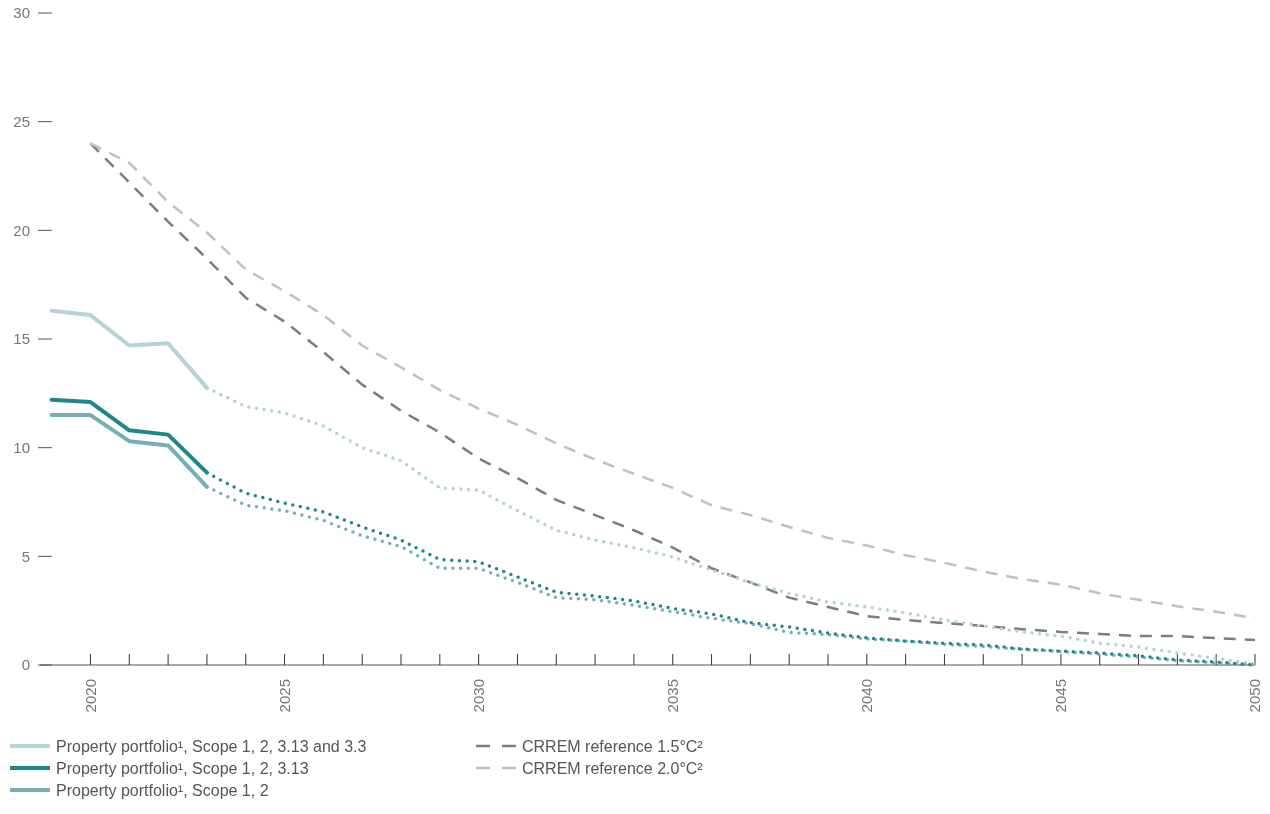 This screenshot has height=814, width=1270. Describe the element at coordinates (1255, 696) in the screenshot. I see `x-tick-label: 2050` at that location.